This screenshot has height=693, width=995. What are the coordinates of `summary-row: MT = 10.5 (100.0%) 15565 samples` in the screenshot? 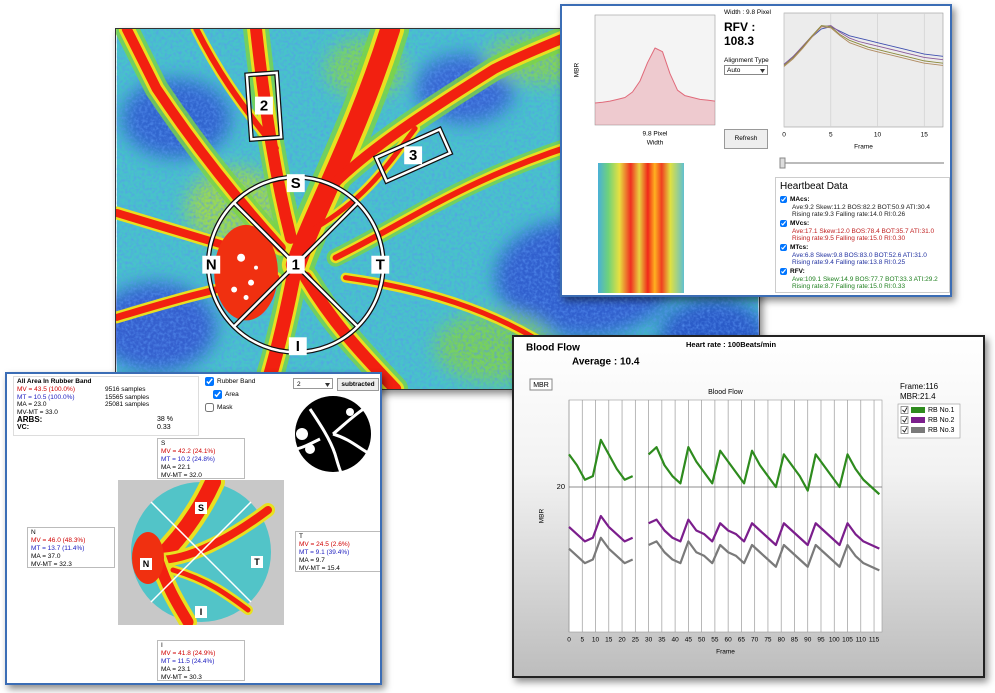 It's located at (106, 398).